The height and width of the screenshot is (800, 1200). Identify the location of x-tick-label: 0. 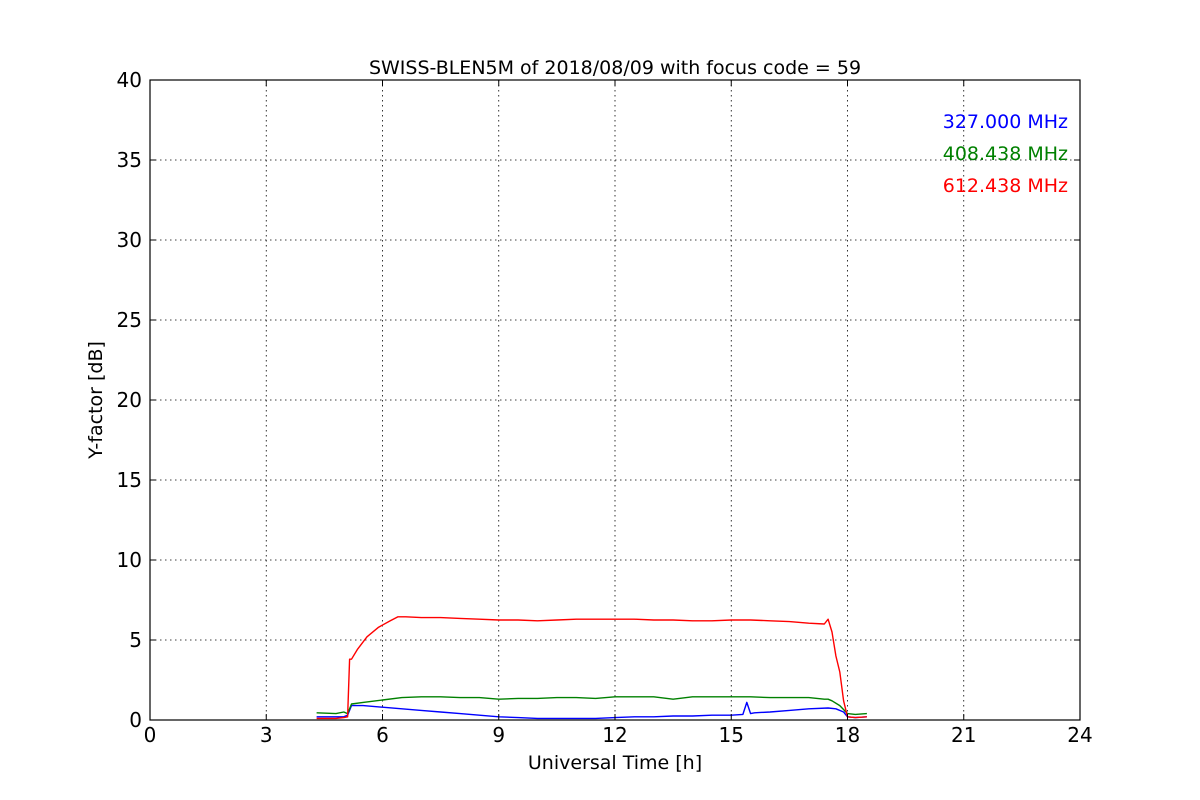
(150, 735).